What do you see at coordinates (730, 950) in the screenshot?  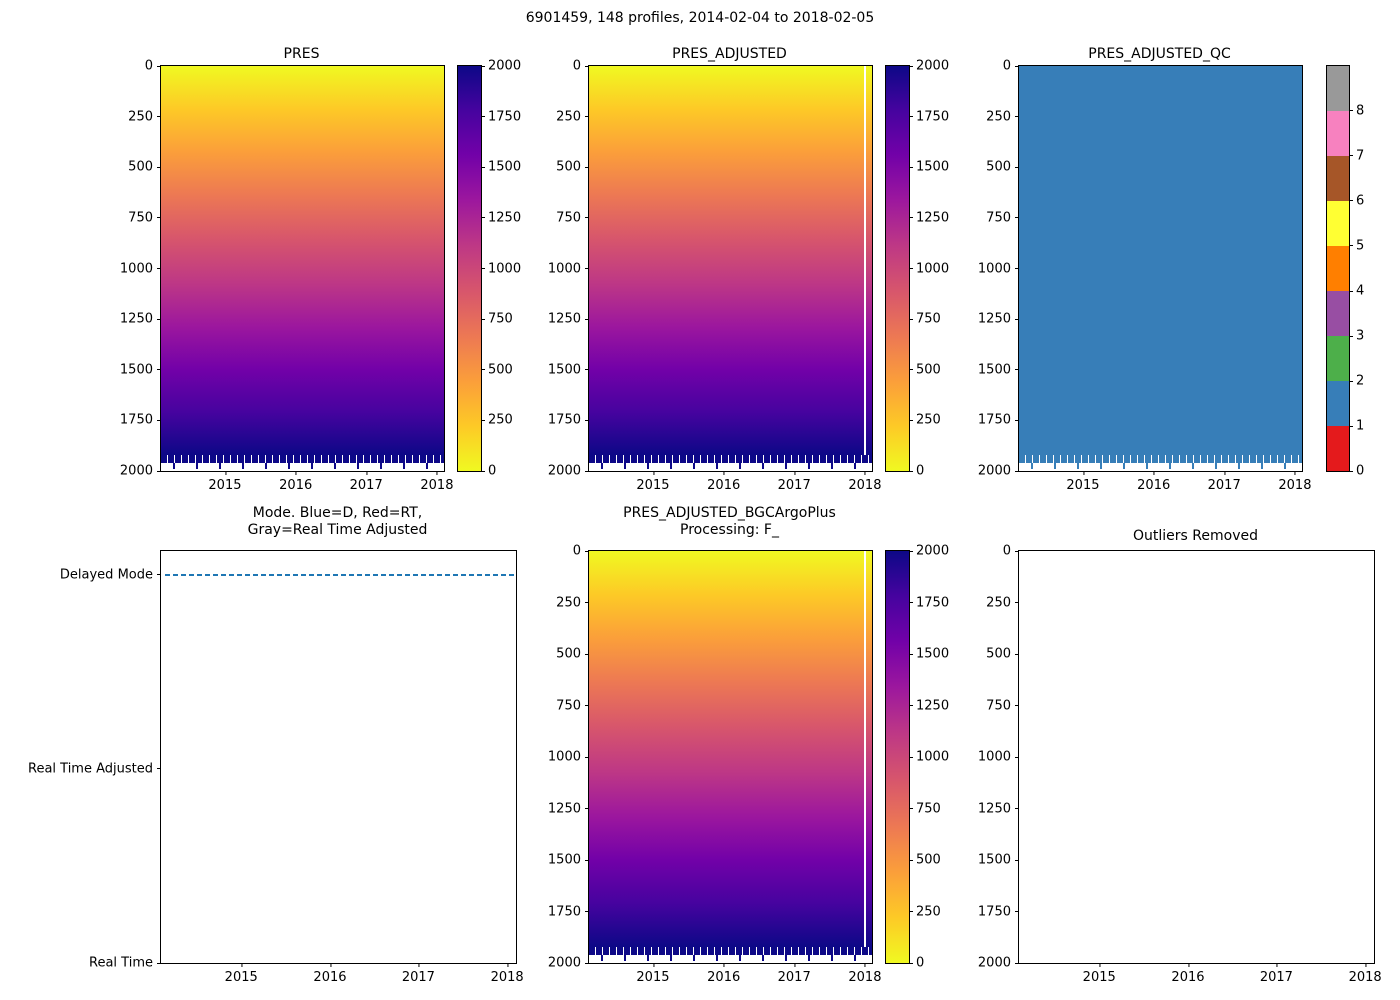 I see `bgc-bottom-edge` at bounding box center [730, 950].